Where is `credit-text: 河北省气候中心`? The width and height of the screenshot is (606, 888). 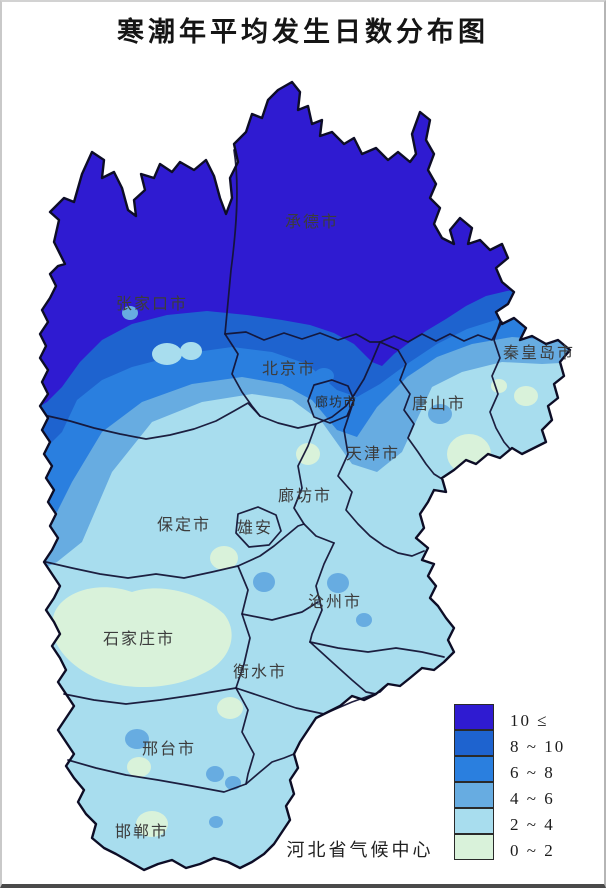 credit-text: 河北省气候中心 is located at coordinates (360, 850).